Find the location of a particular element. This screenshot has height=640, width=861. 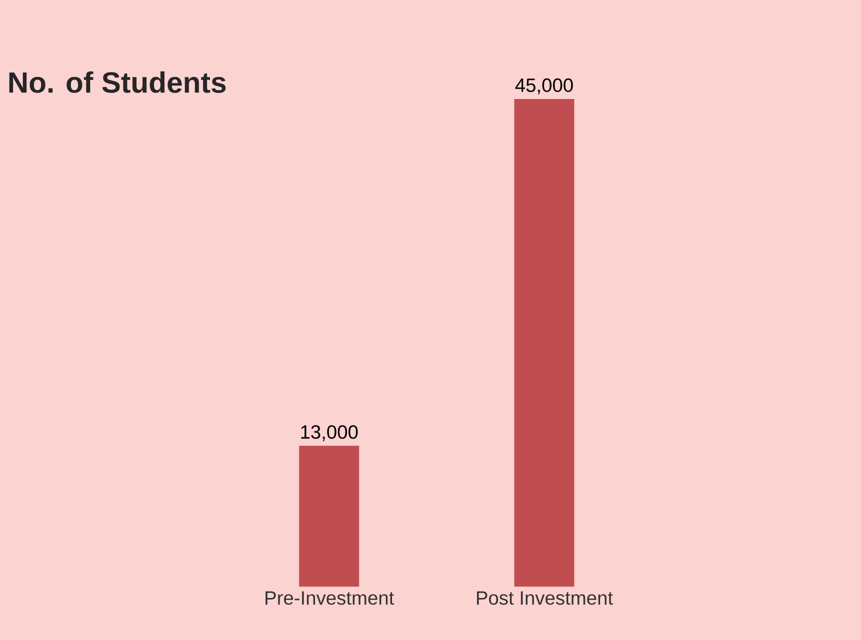

chart-title: No. of Students is located at coordinates (117, 82).